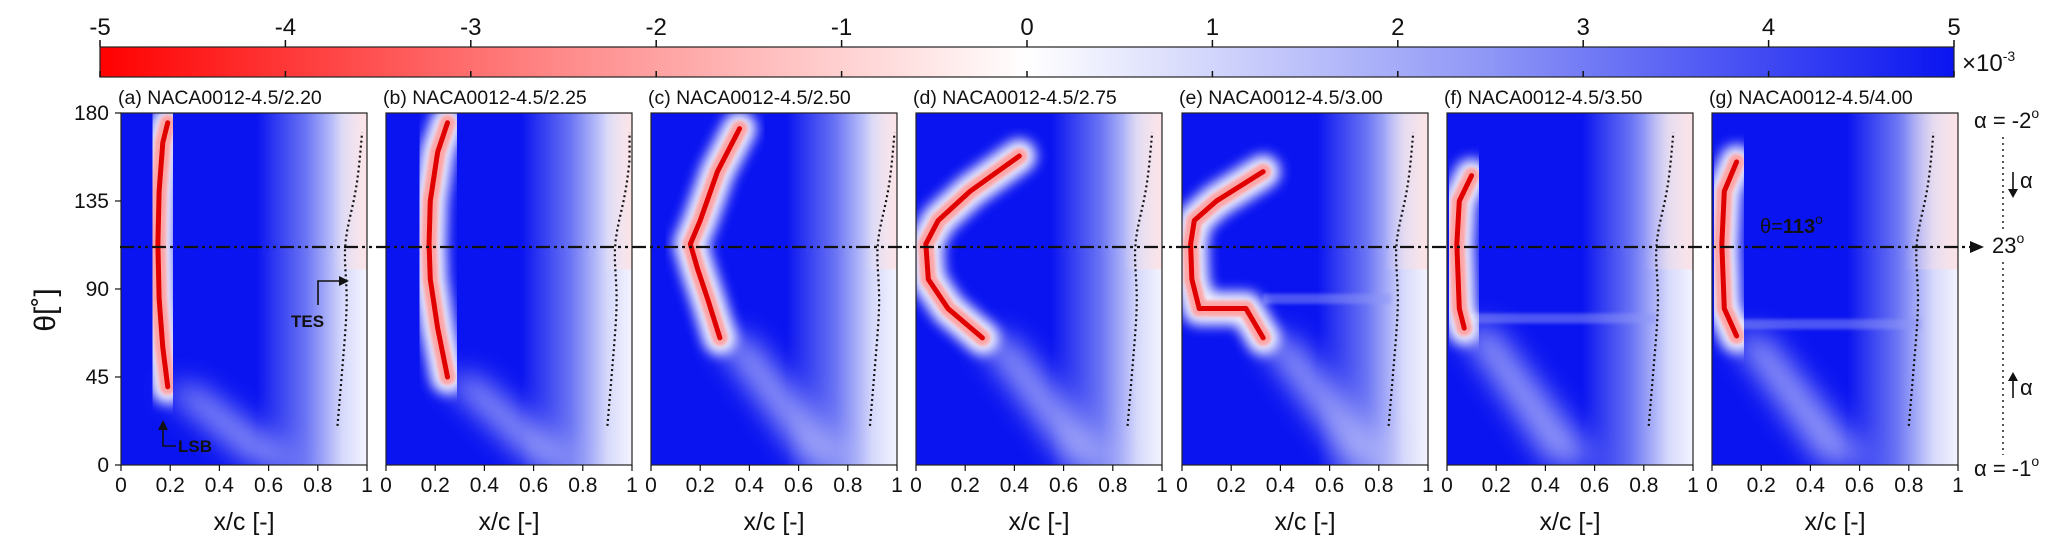 The width and height of the screenshot is (2067, 558). I want to click on colorbar-unit-exponent: -3, so click(2009, 56).